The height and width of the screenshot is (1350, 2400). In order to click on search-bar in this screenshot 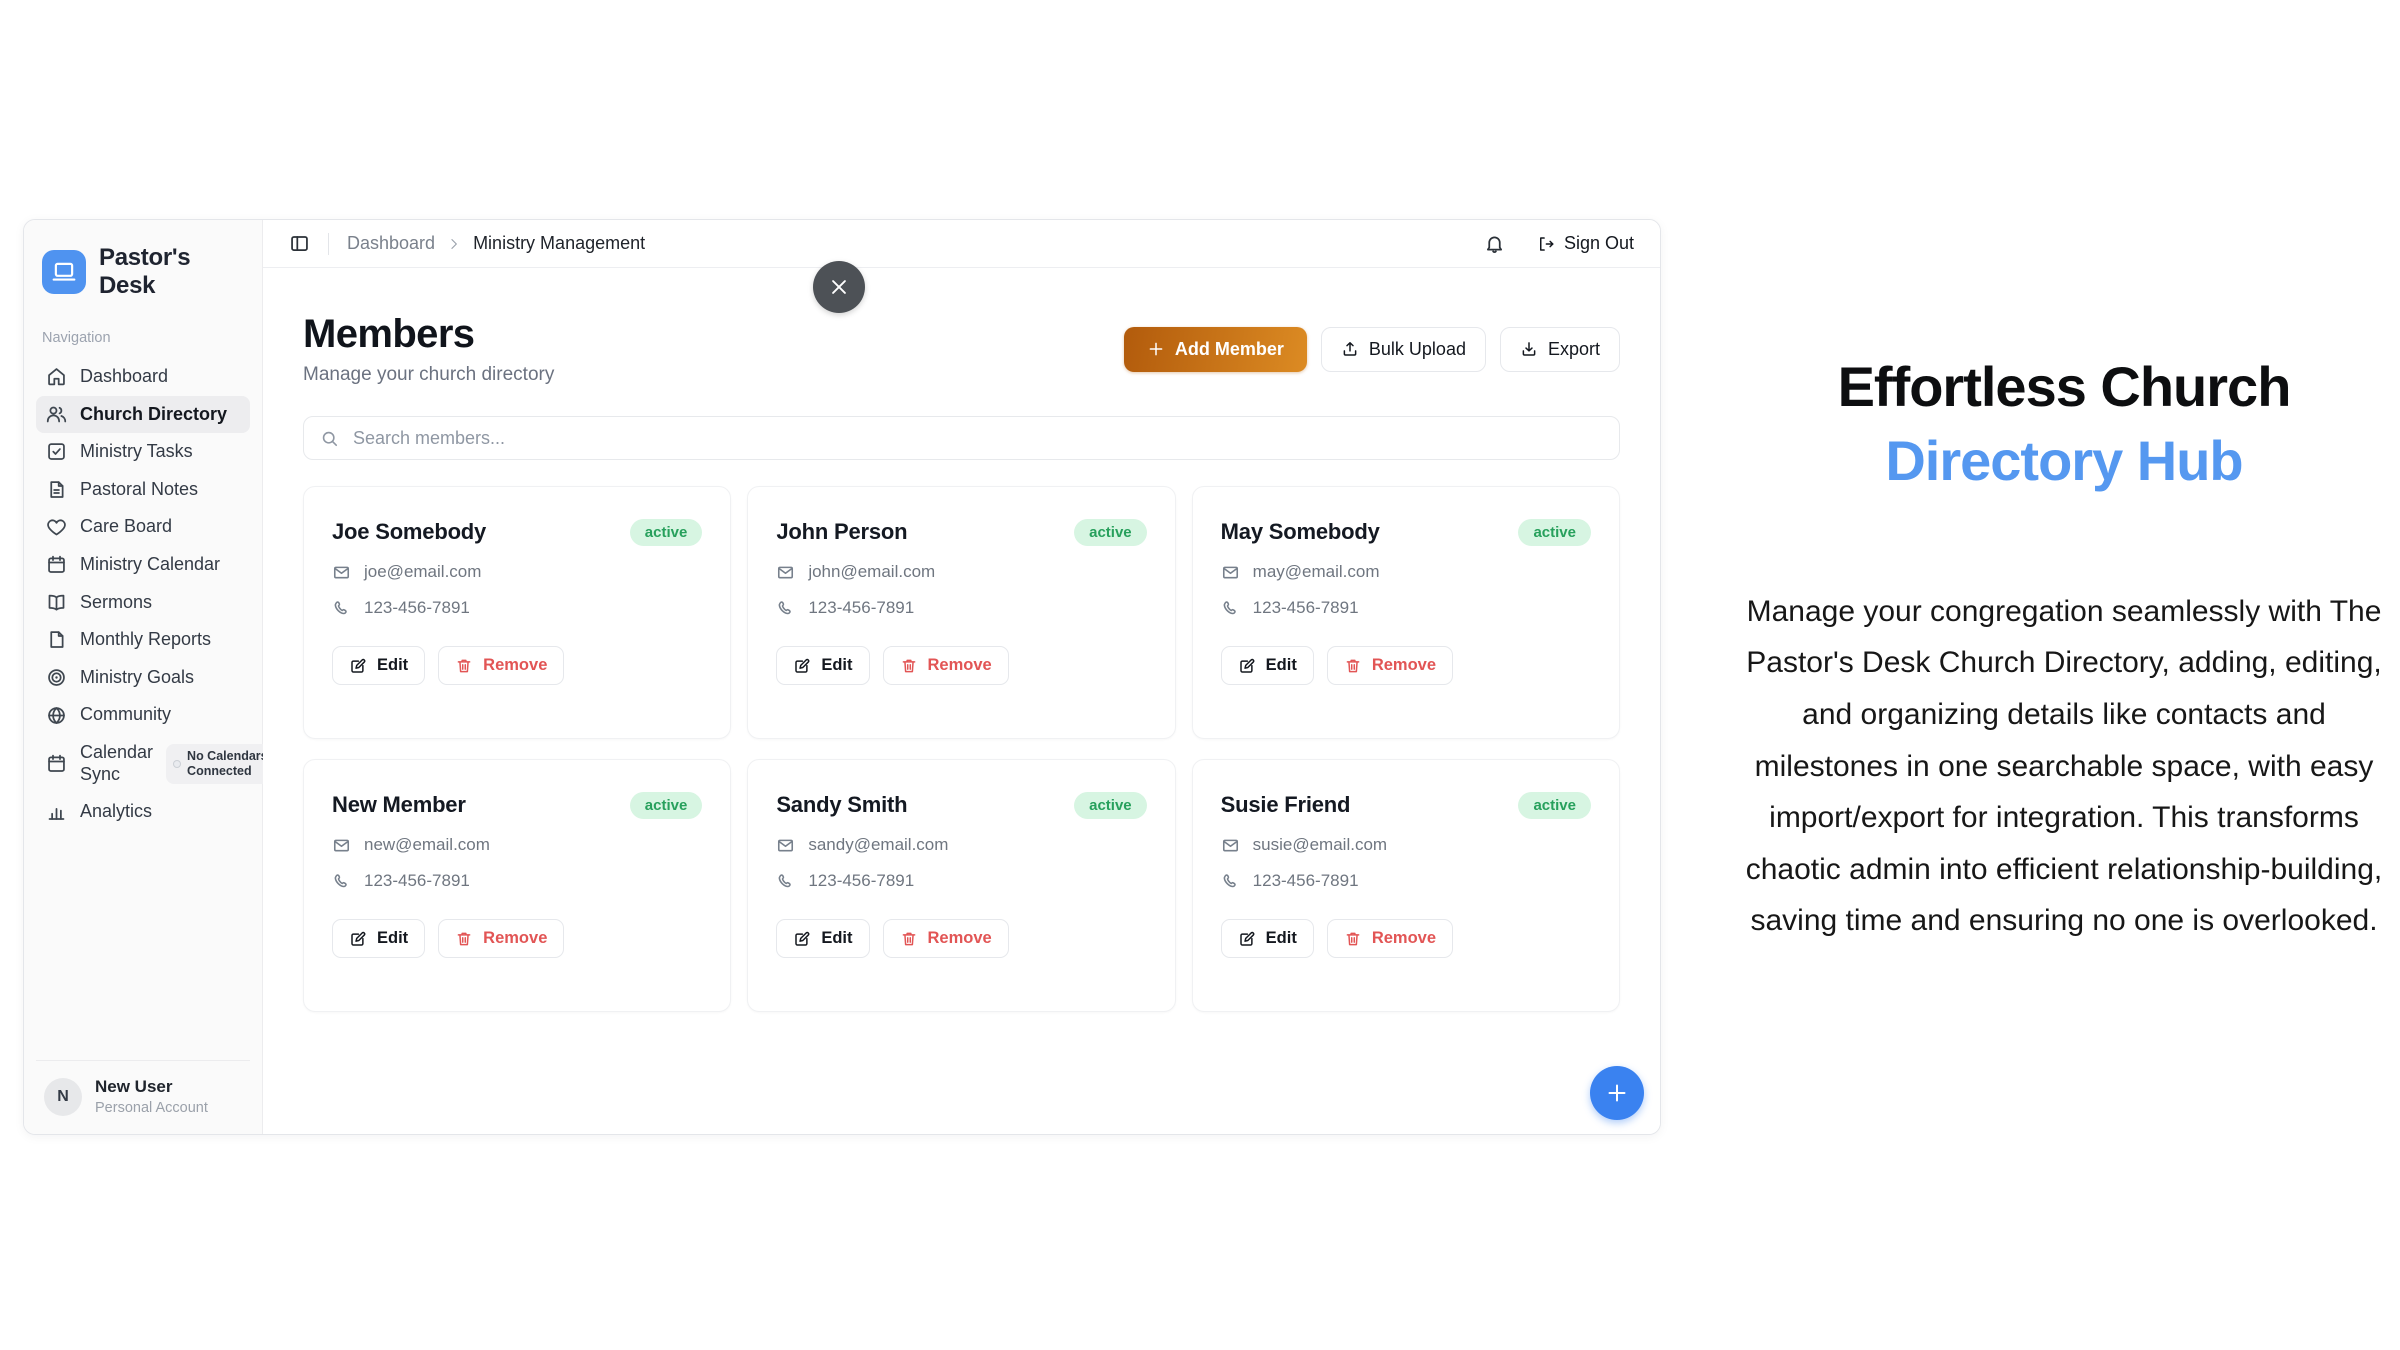, I will do `click(961, 438)`.